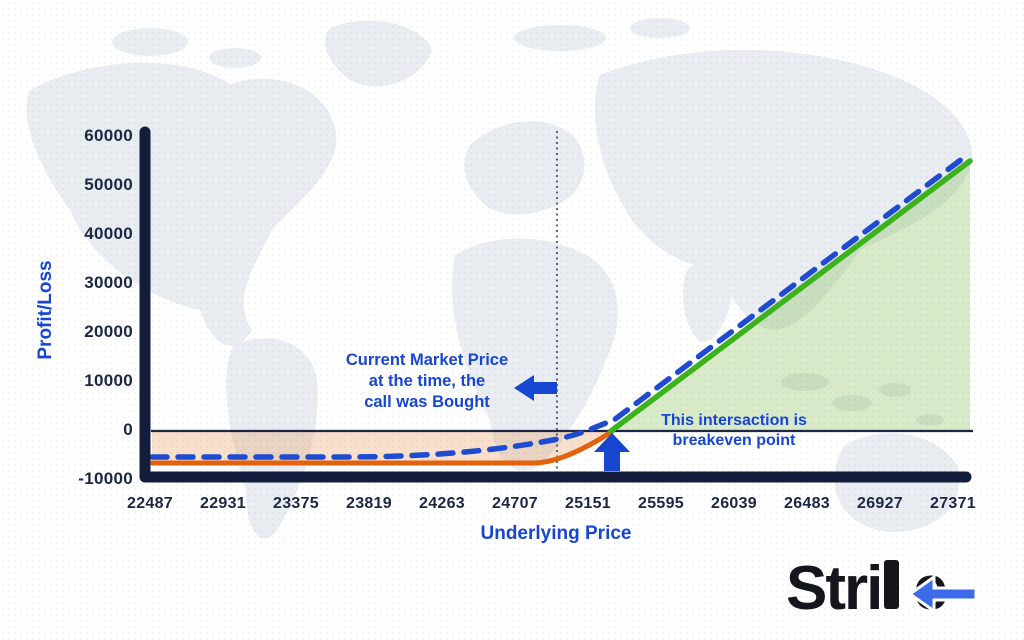 This screenshot has width=1024, height=640. Describe the element at coordinates (734, 440) in the screenshot. I see `annotation-line: breakeven point` at that location.